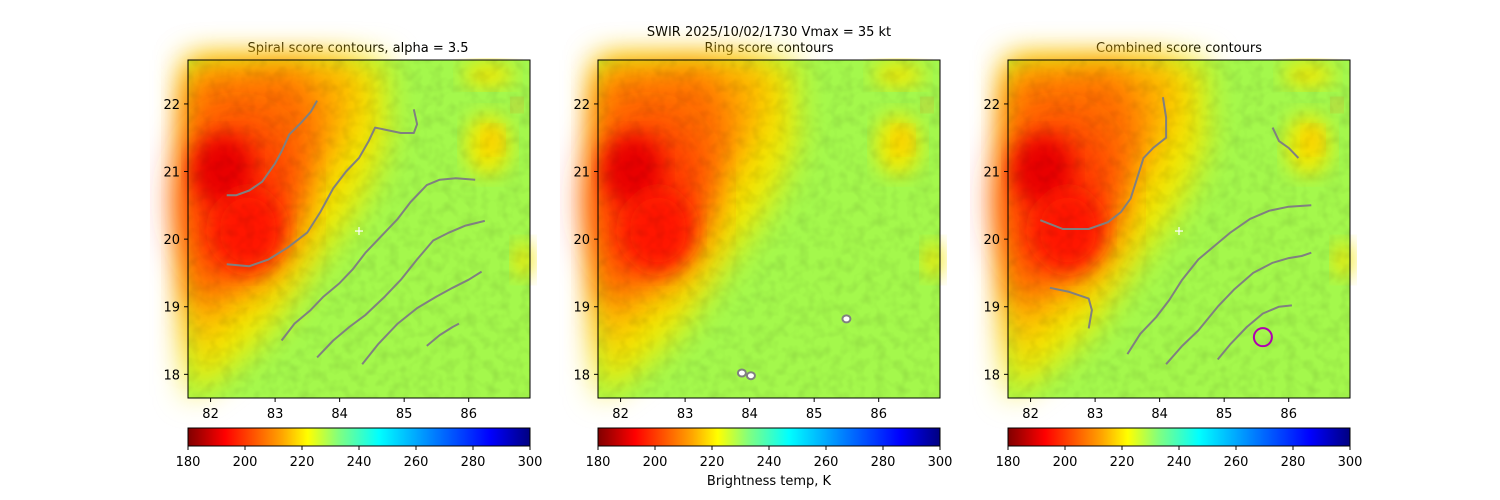 The height and width of the screenshot is (500, 1500). I want to click on colorbar-label: Brightness temp, K, so click(769, 481).